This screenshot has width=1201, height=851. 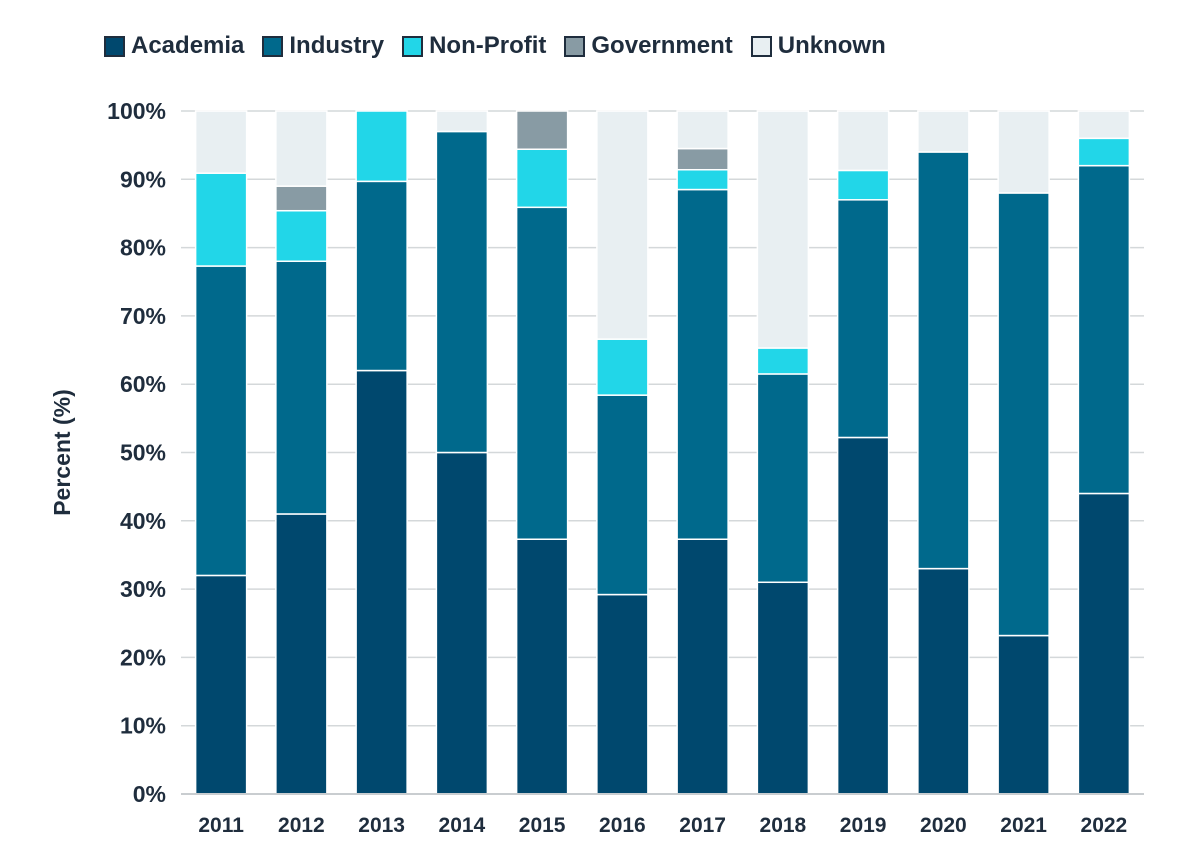 What do you see at coordinates (143, 384) in the screenshot?
I see `y-tick-label-60: 60%` at bounding box center [143, 384].